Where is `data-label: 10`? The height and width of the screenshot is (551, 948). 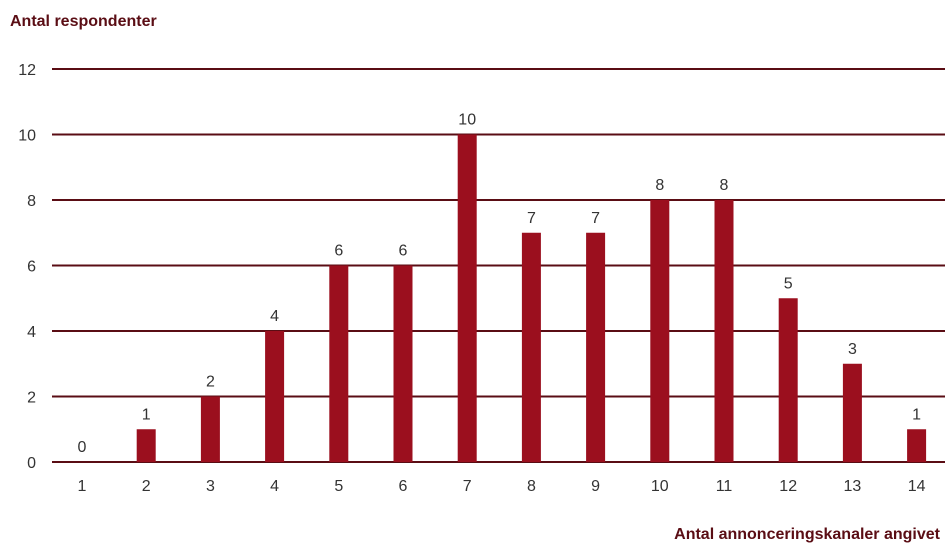 data-label: 10 is located at coordinates (467, 120).